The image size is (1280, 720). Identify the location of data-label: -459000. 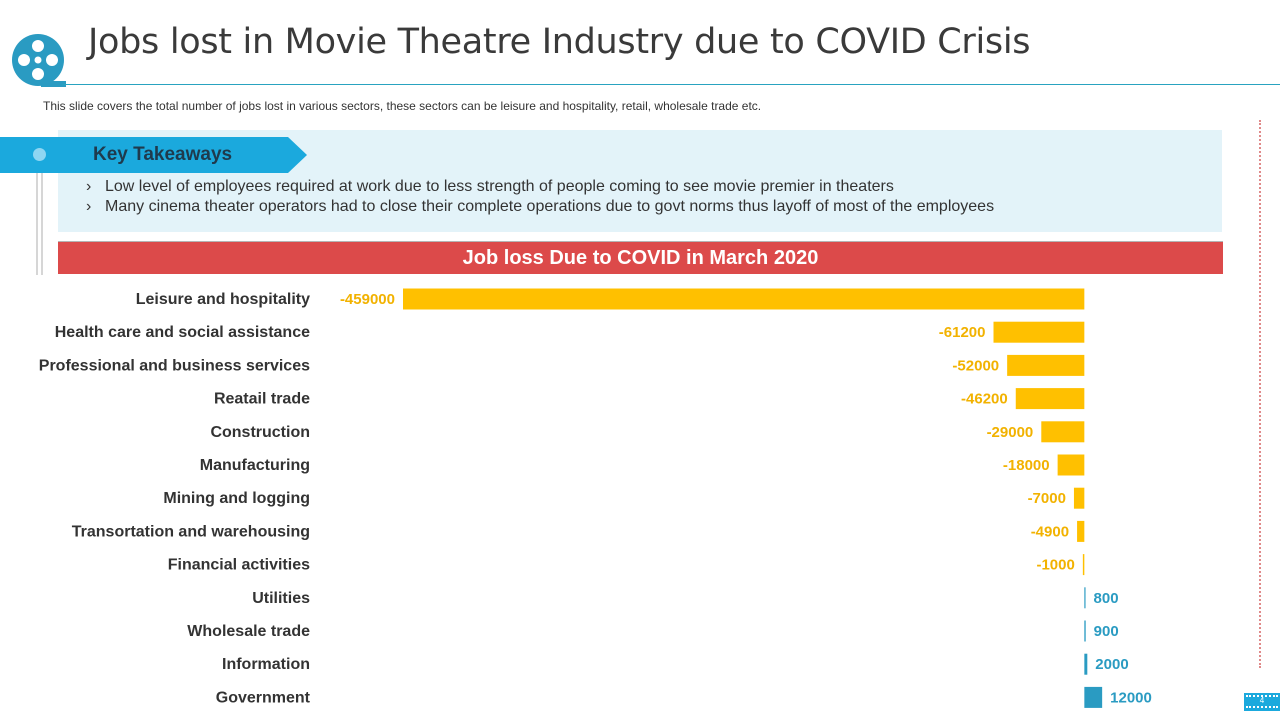
(367, 299).